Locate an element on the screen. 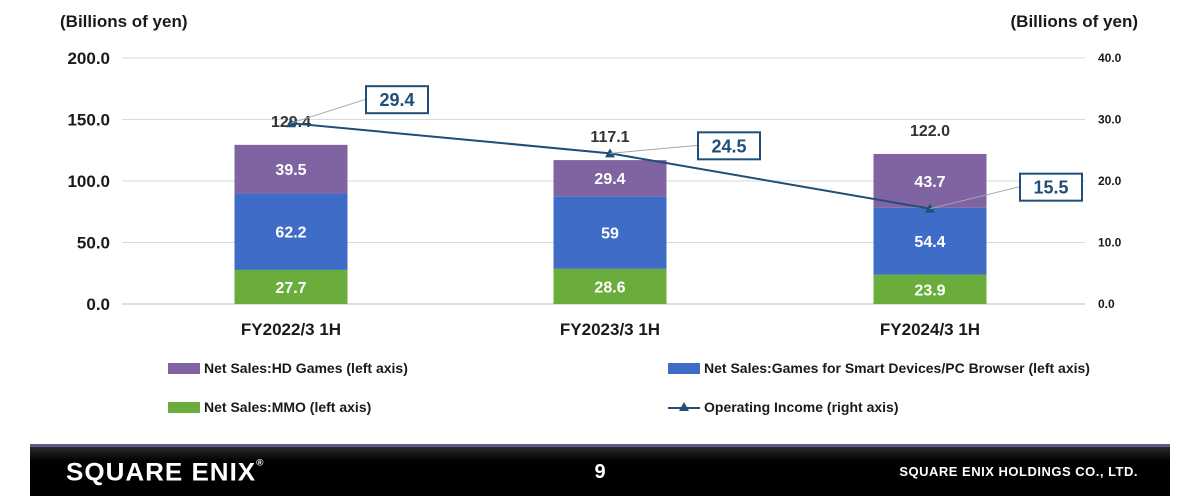 Image resolution: width=1200 pixels, height=496 pixels. legend-label-mmo: Net Sales:MMO (left axis) is located at coordinates (288, 407).